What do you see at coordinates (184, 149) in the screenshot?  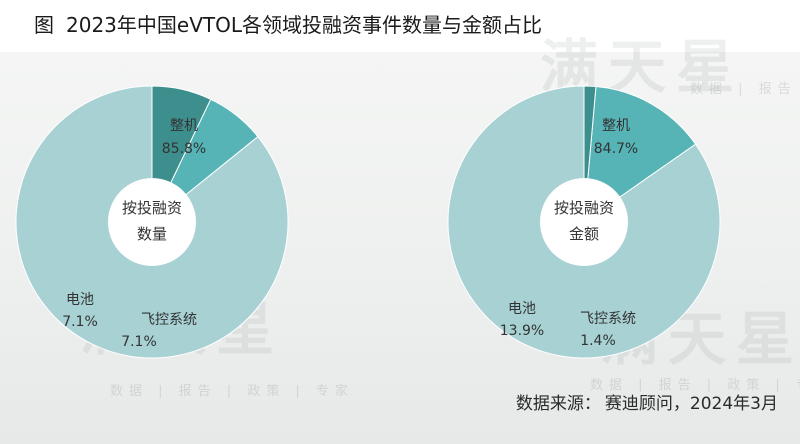 I see `slice-value-label: 85.8%` at bounding box center [184, 149].